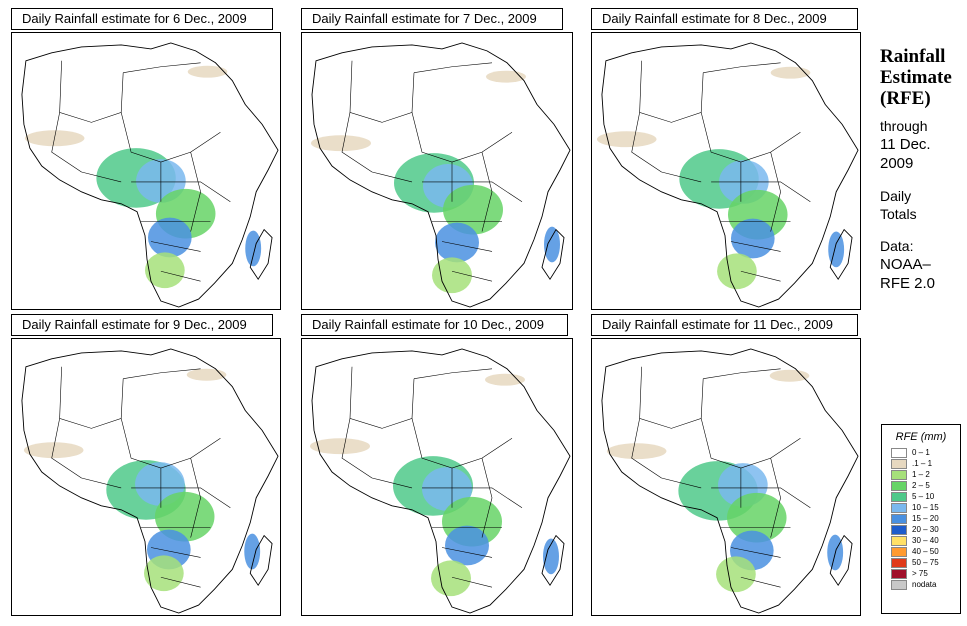  Describe the element at coordinates (904, 126) in the screenshot. I see `side-through: through` at that location.